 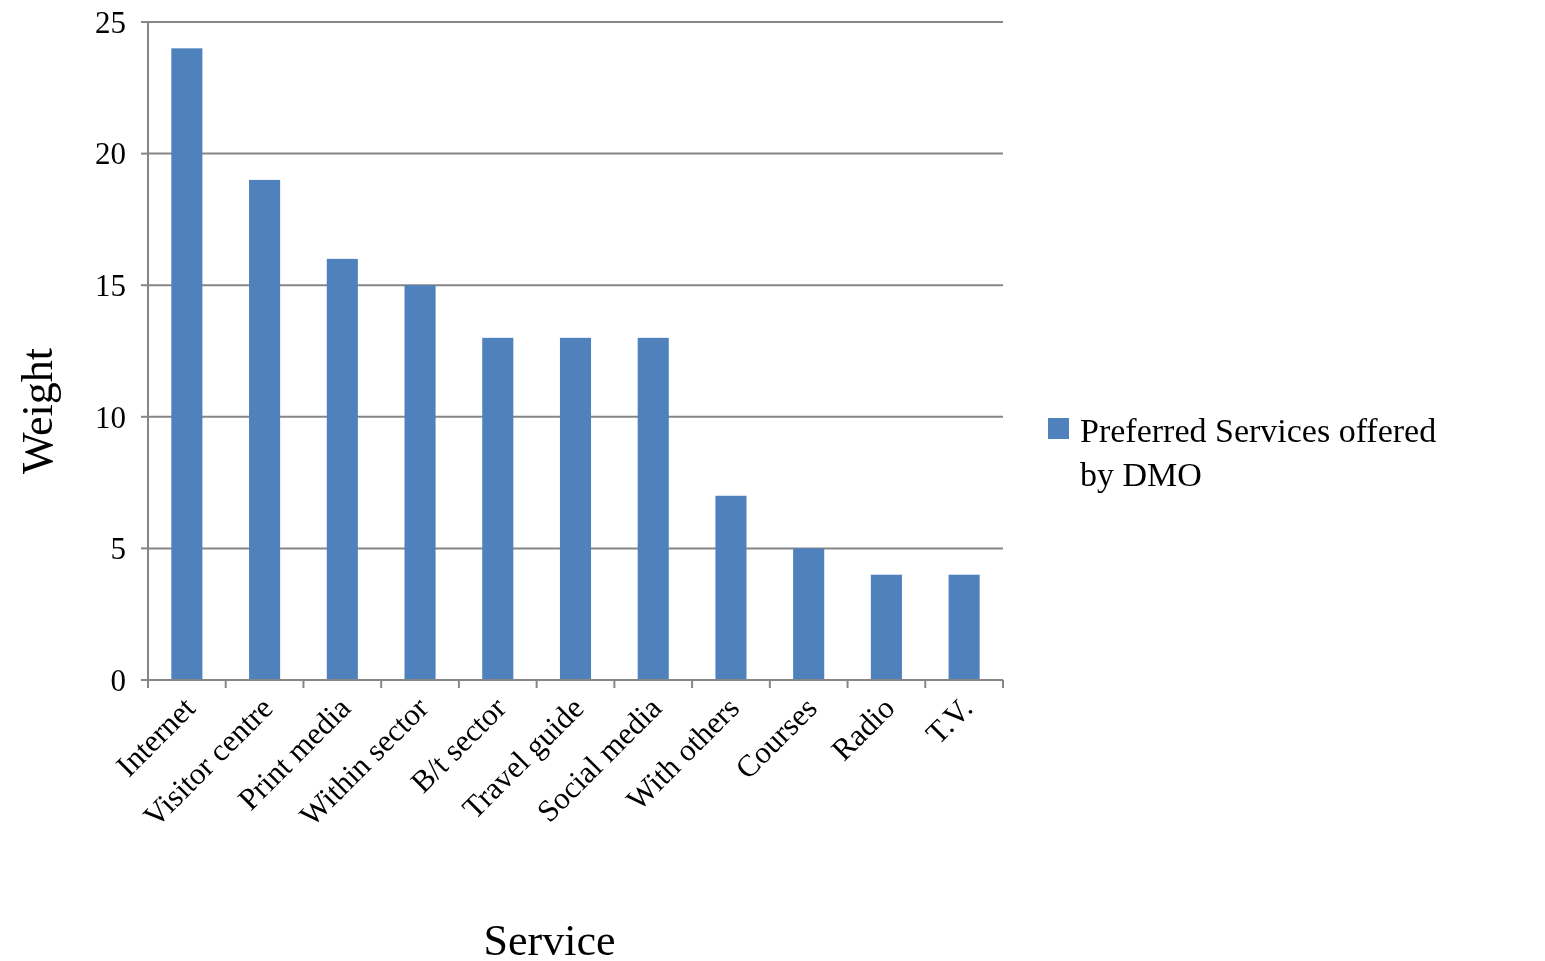 What do you see at coordinates (110, 417) in the screenshot?
I see `y-tick-label: 10` at bounding box center [110, 417].